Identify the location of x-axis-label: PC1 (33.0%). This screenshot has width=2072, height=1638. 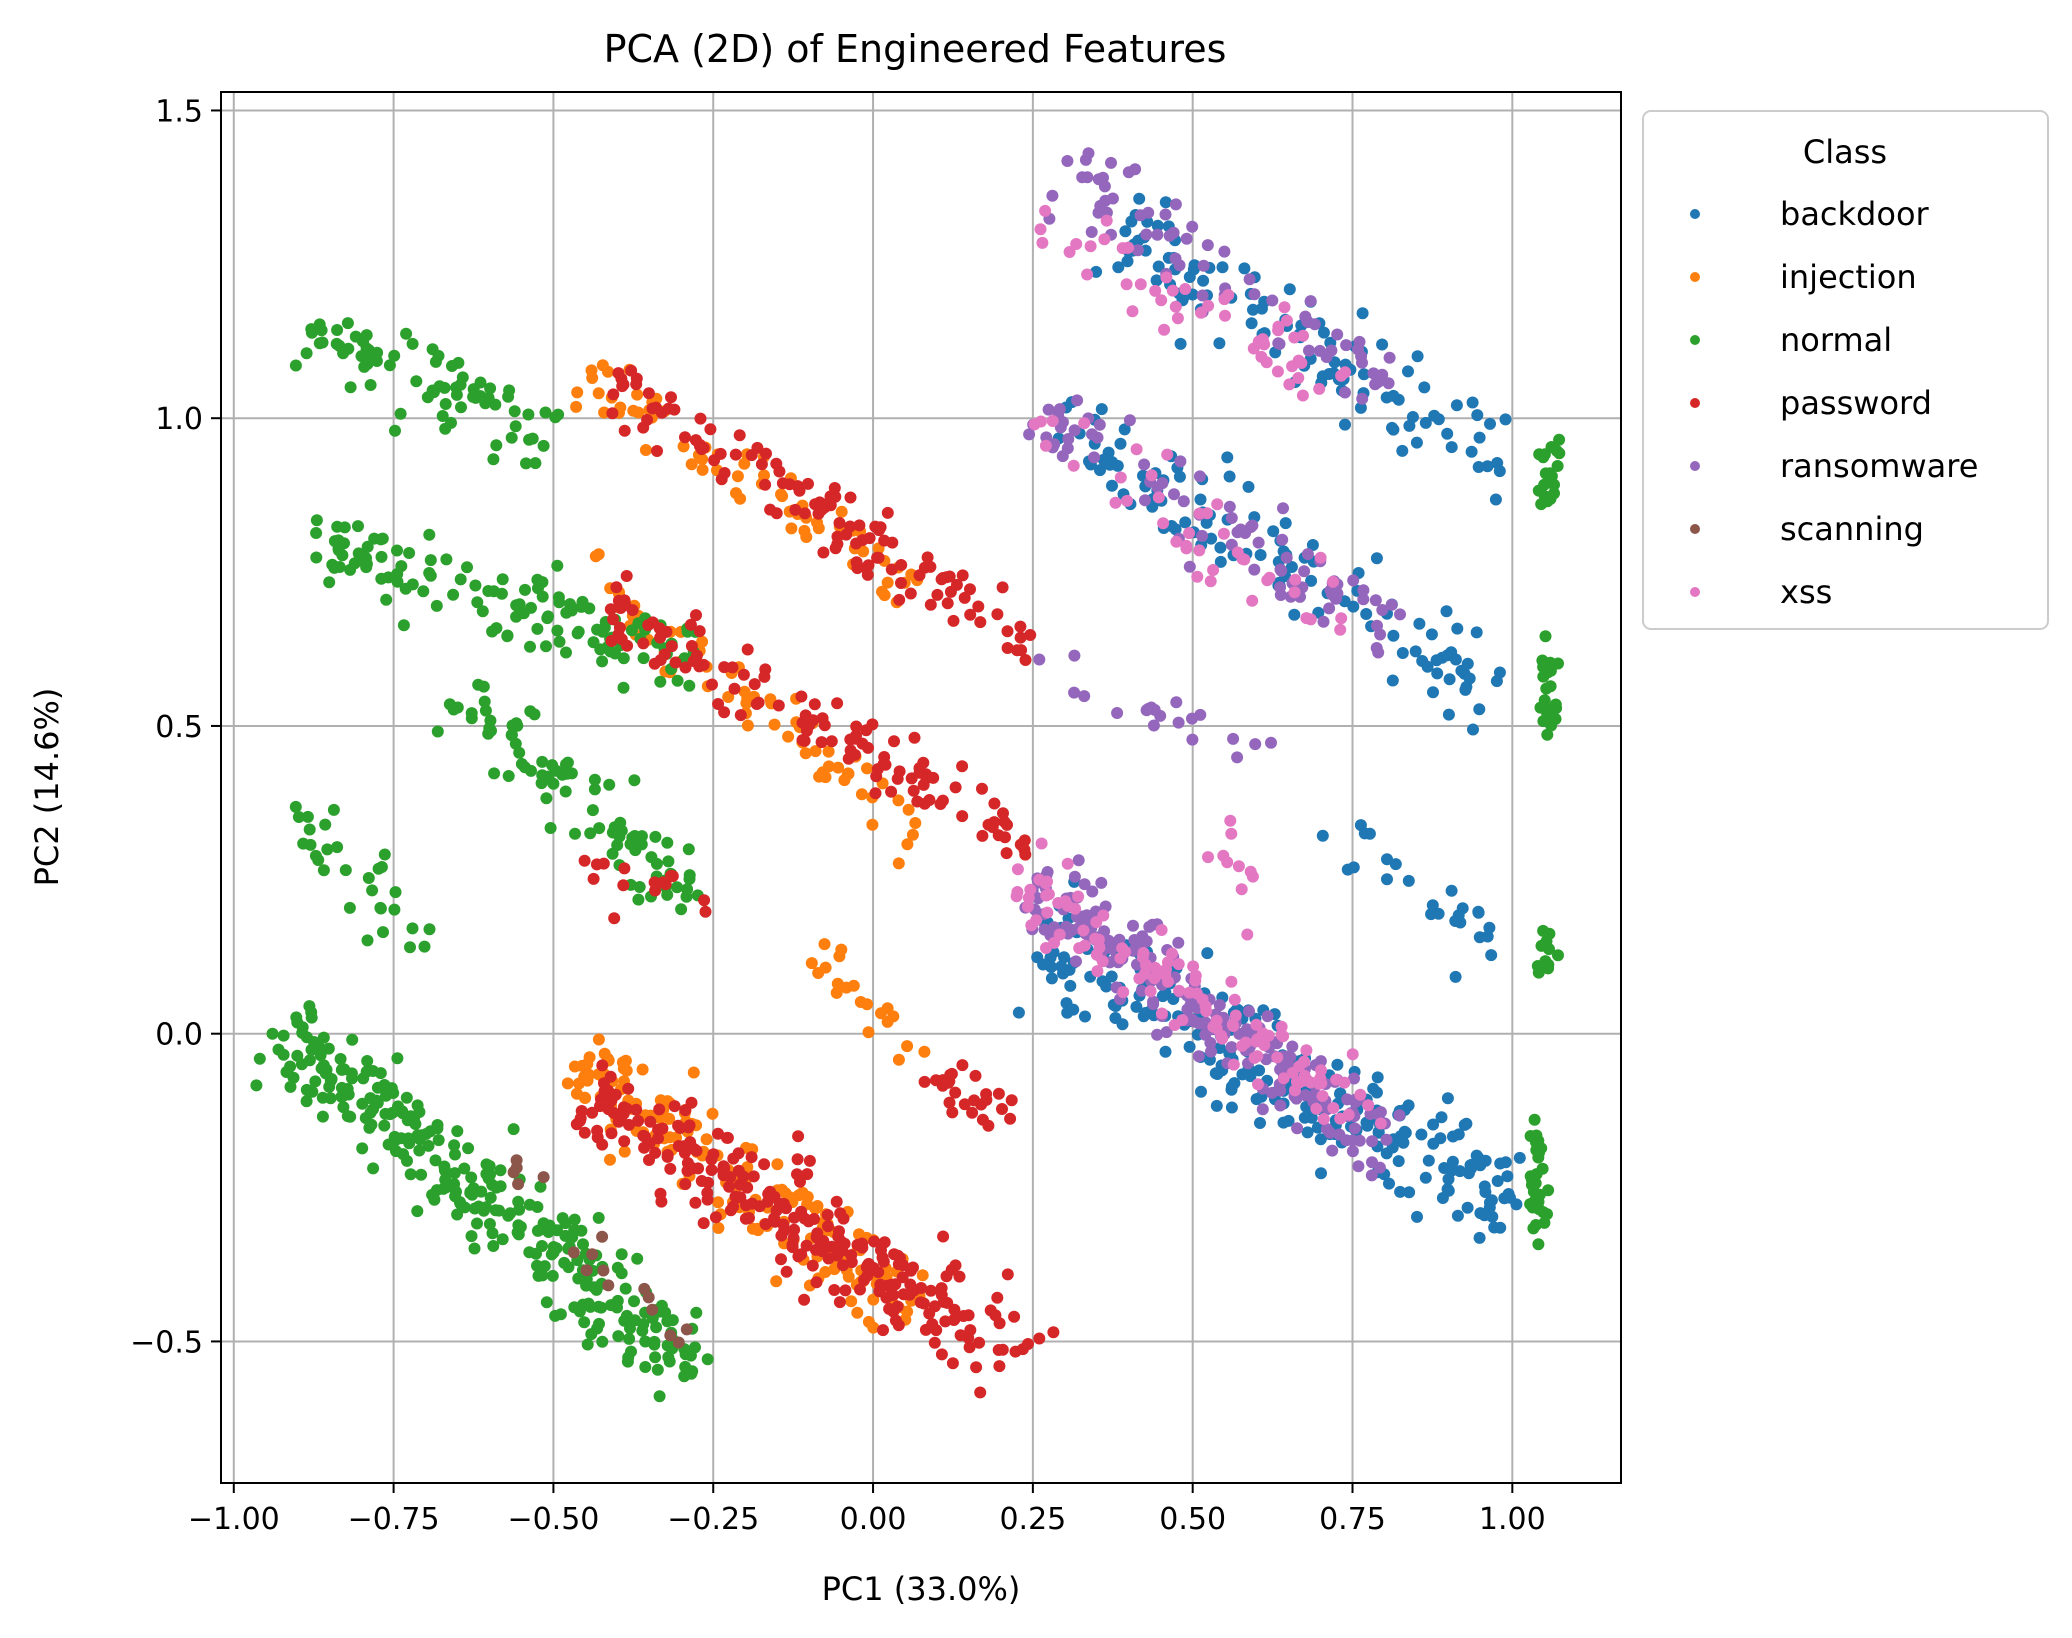
(921, 1589).